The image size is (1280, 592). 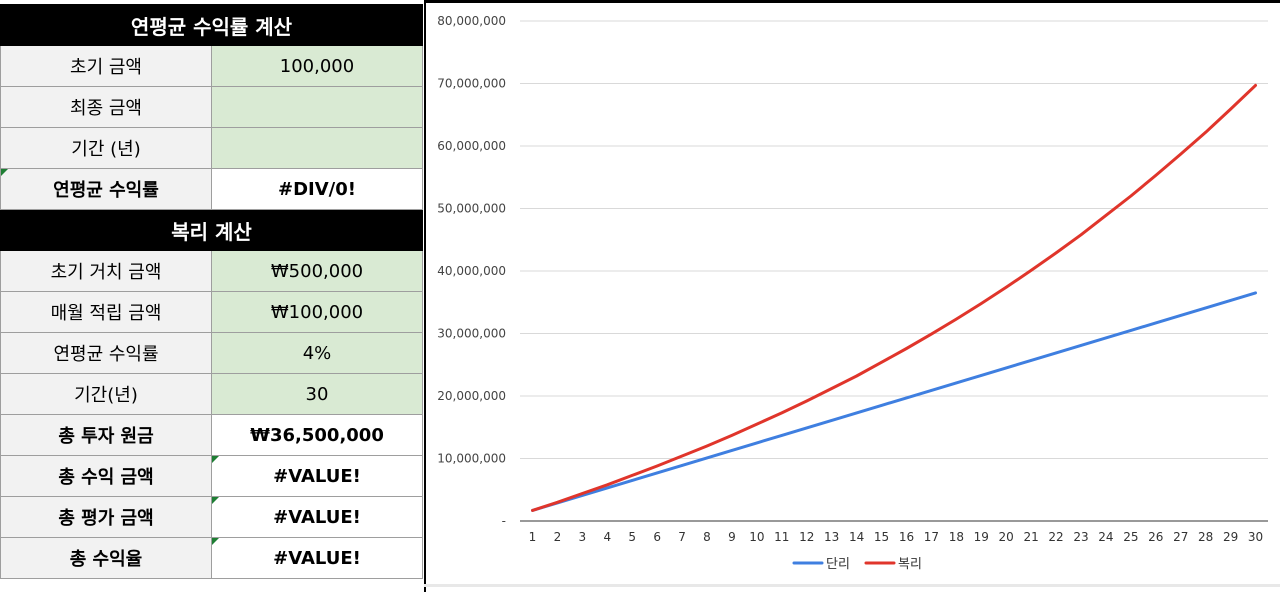 I want to click on x-tick-label: 4, so click(x=607, y=537).